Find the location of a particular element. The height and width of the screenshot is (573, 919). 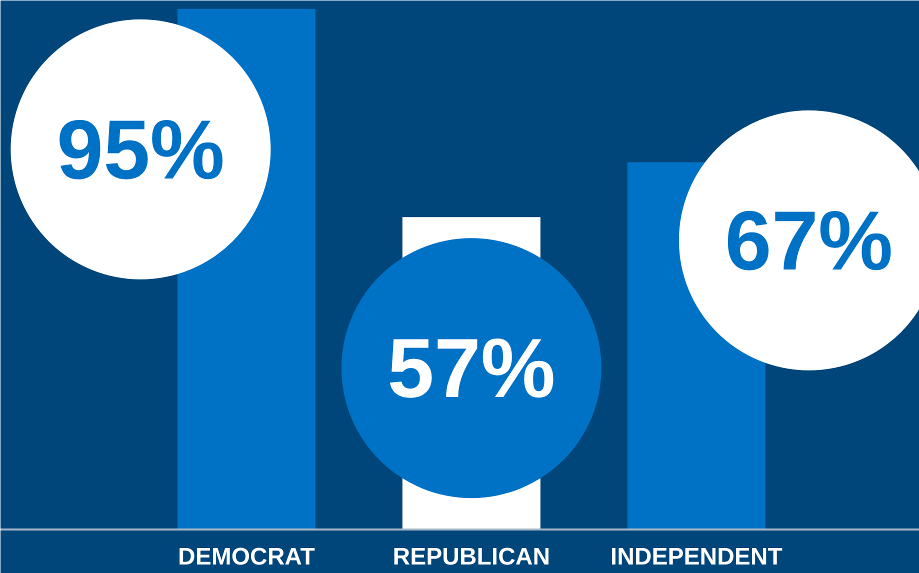

data-label: 95% is located at coordinates (140, 149).